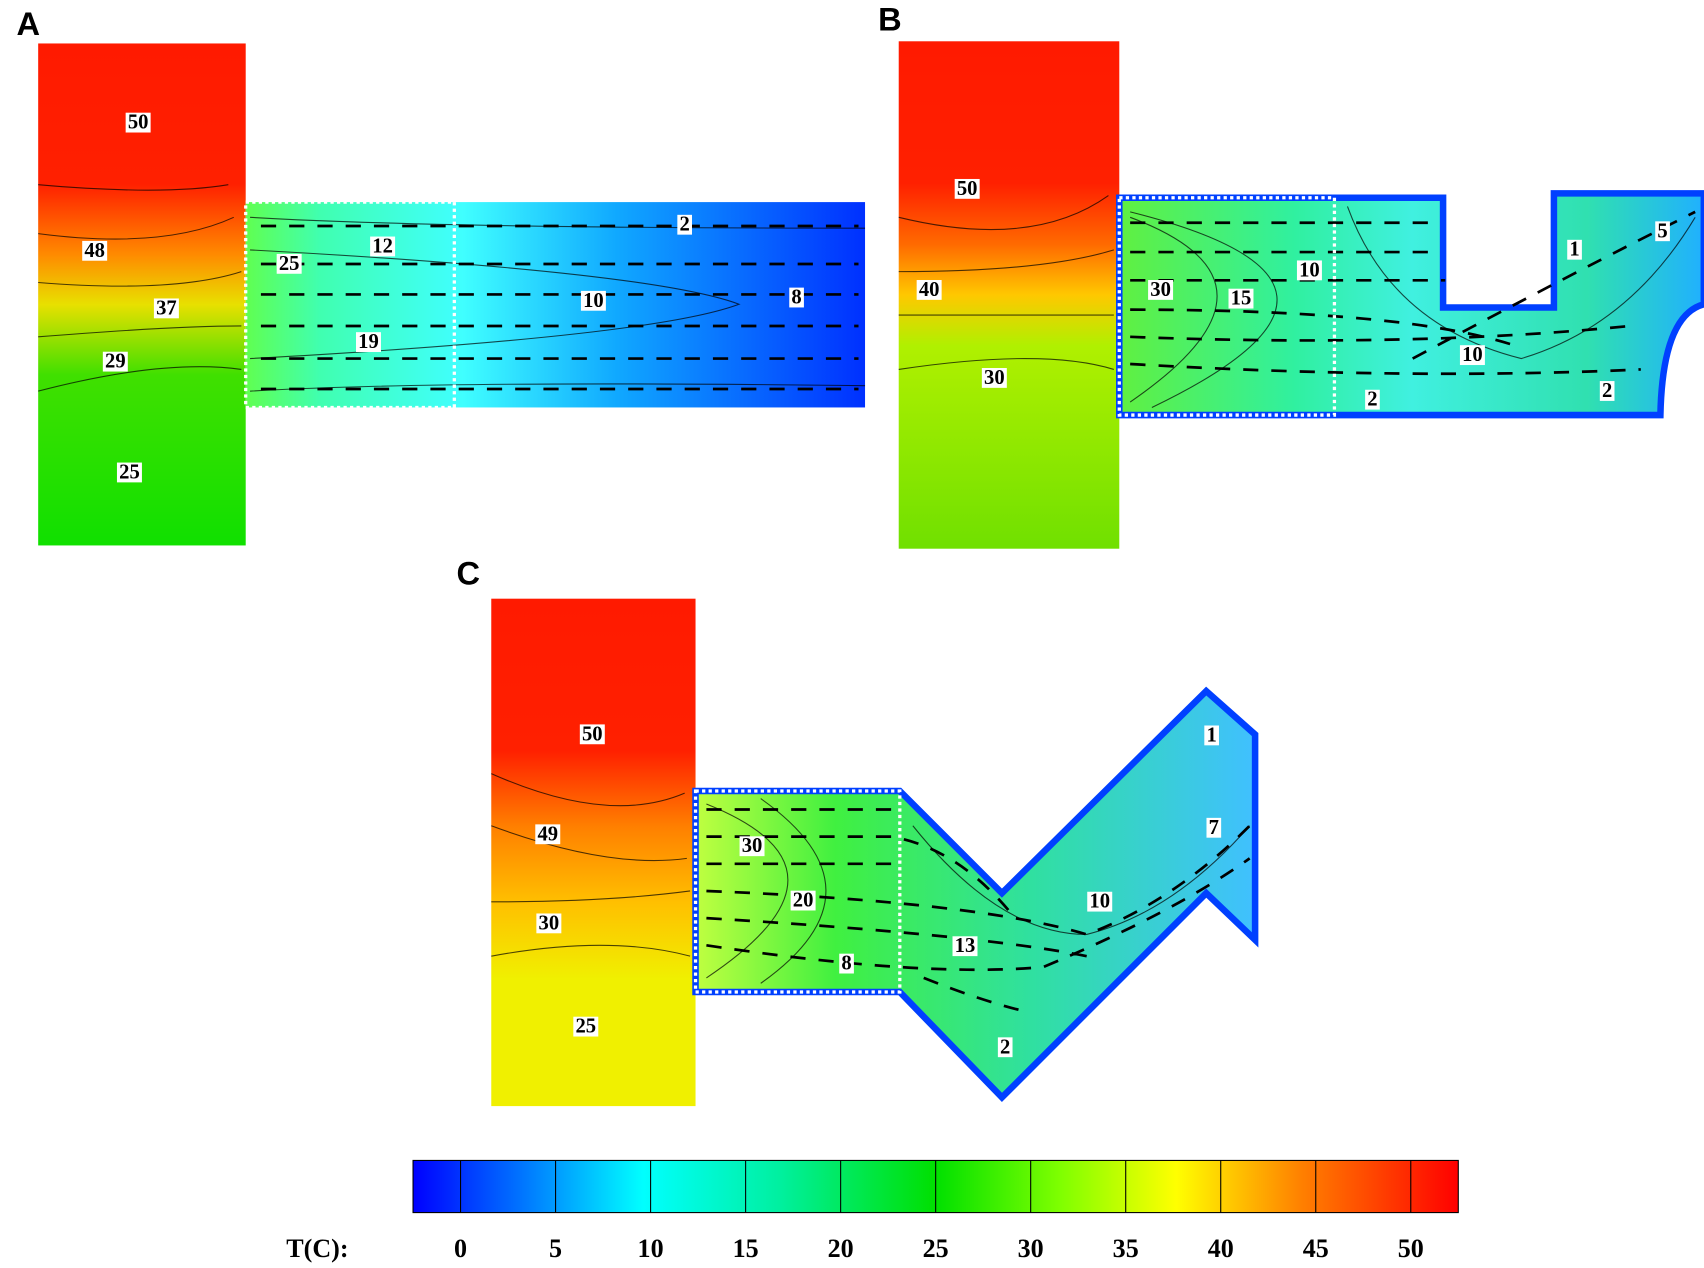 The width and height of the screenshot is (1704, 1268). Describe the element at coordinates (1126, 1248) in the screenshot. I see `colorbar-tick-label: 35` at that location.